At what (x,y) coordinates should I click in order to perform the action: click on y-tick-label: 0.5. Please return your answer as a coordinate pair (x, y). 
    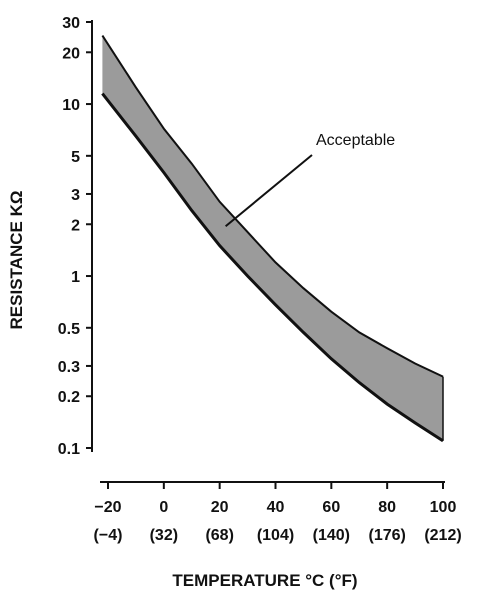
    Looking at the image, I should click on (69, 329).